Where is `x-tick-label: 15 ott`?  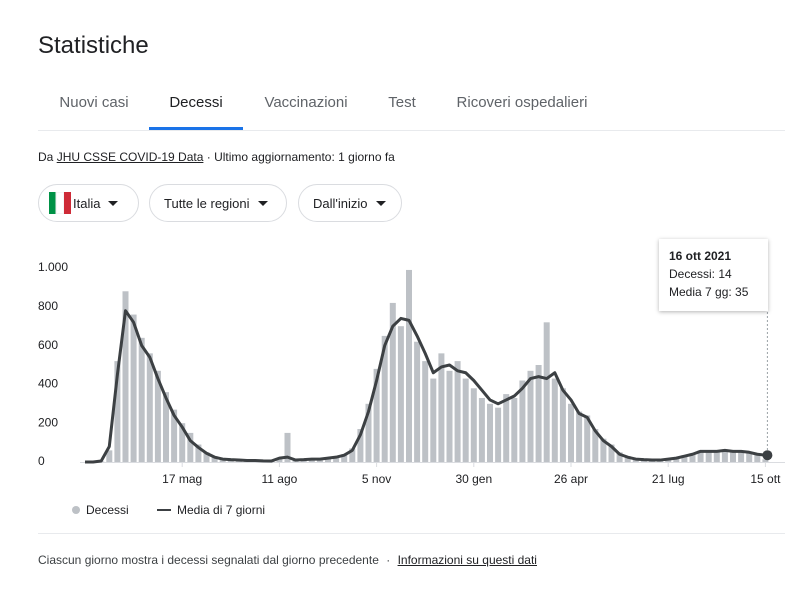
x-tick-label: 15 ott is located at coordinates (765, 479).